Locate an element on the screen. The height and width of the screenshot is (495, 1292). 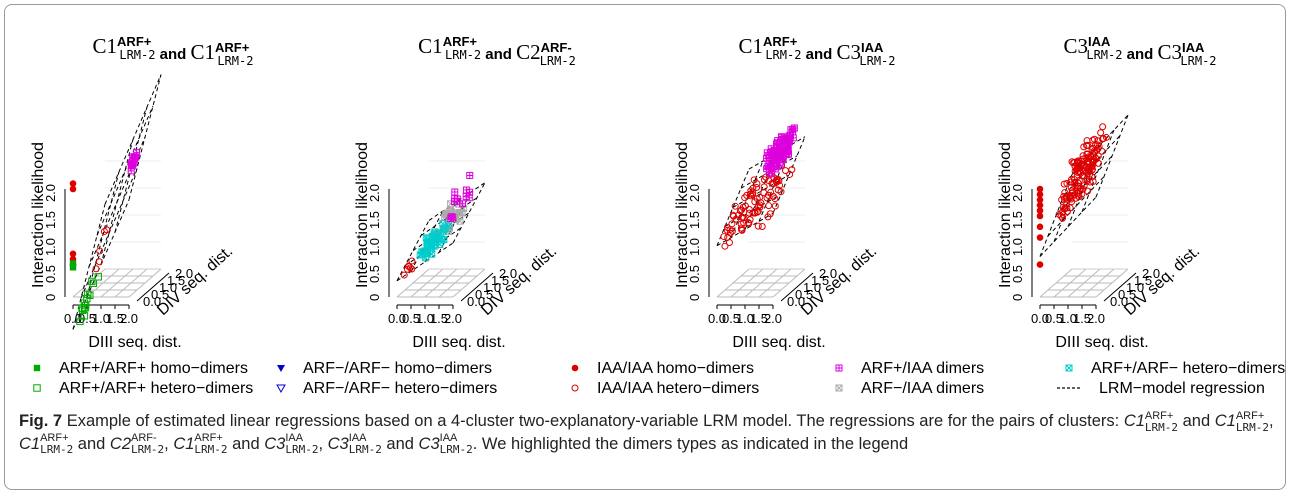
marker-filled-square is located at coordinates (37, 368).